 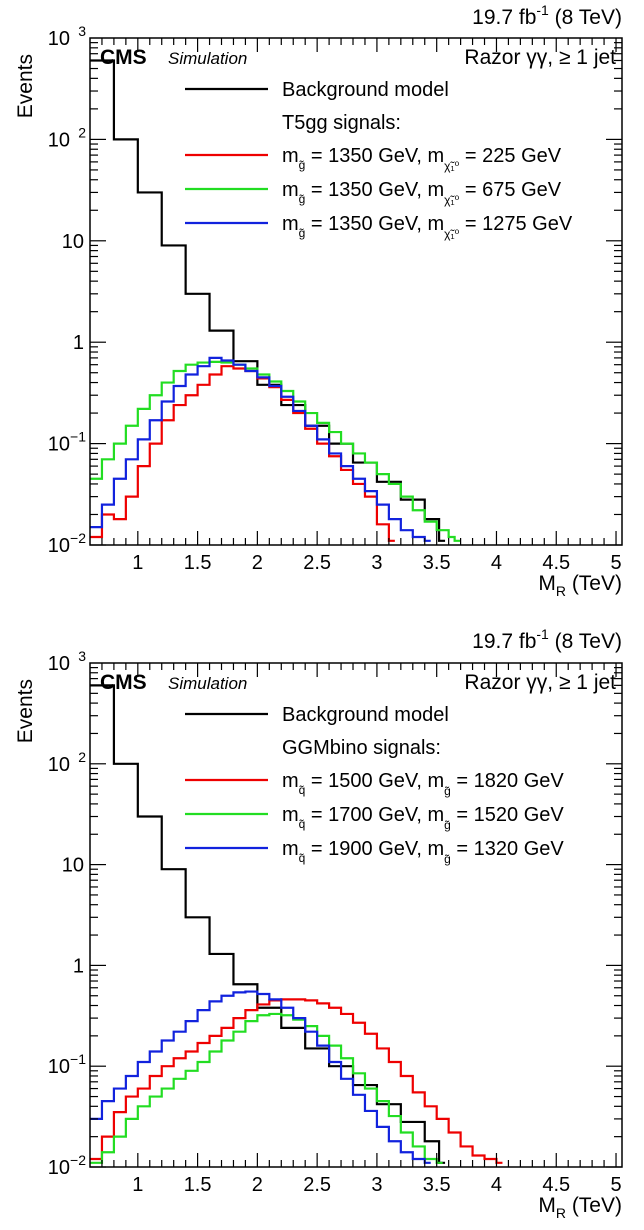 What do you see at coordinates (422, 193) in the screenshot?
I see `legend-label: mg̃ = 1350 GeV, mχ̃₁⁰ = 675 GeV` at bounding box center [422, 193].